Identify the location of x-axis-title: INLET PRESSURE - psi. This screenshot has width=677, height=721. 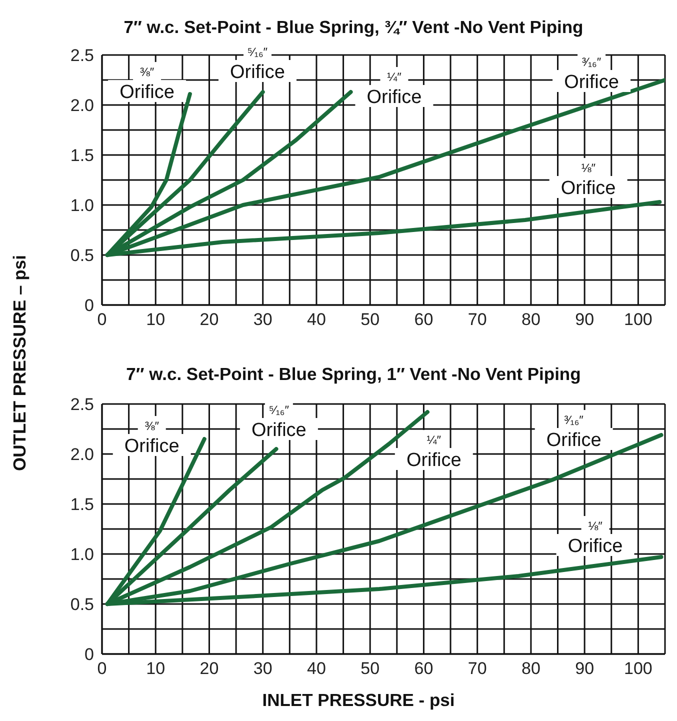
(358, 700).